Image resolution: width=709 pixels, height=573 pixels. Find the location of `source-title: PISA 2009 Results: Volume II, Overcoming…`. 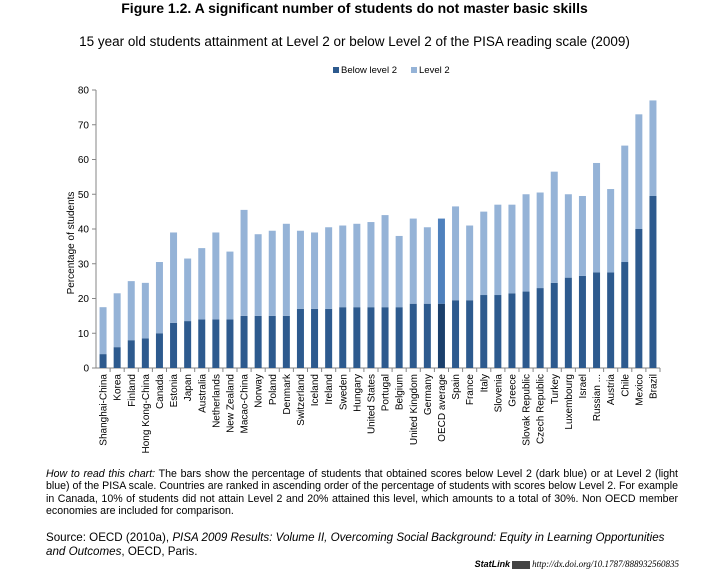

source-title: PISA 2009 Results: Volume II, Overcoming… is located at coordinates (355, 544).